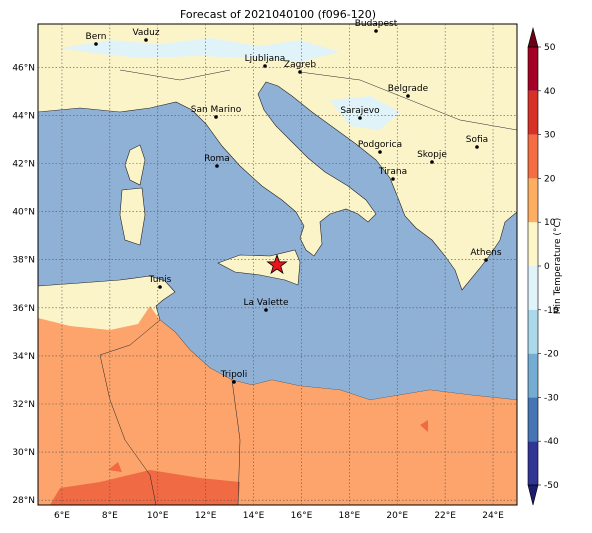 The height and width of the screenshot is (533, 592). What do you see at coordinates (23, 357) in the screenshot?
I see `lat-tick-label: 34°N` at bounding box center [23, 357].